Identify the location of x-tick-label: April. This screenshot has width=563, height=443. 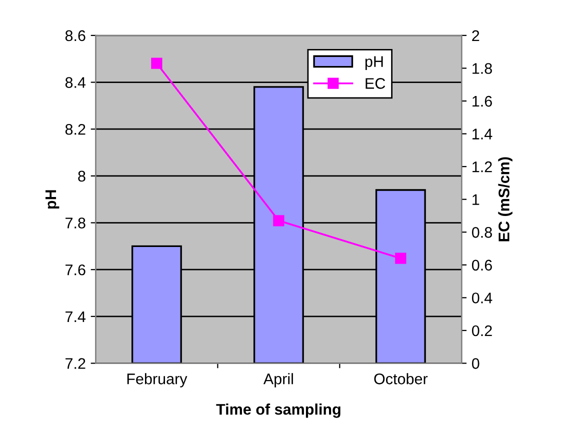
(278, 380).